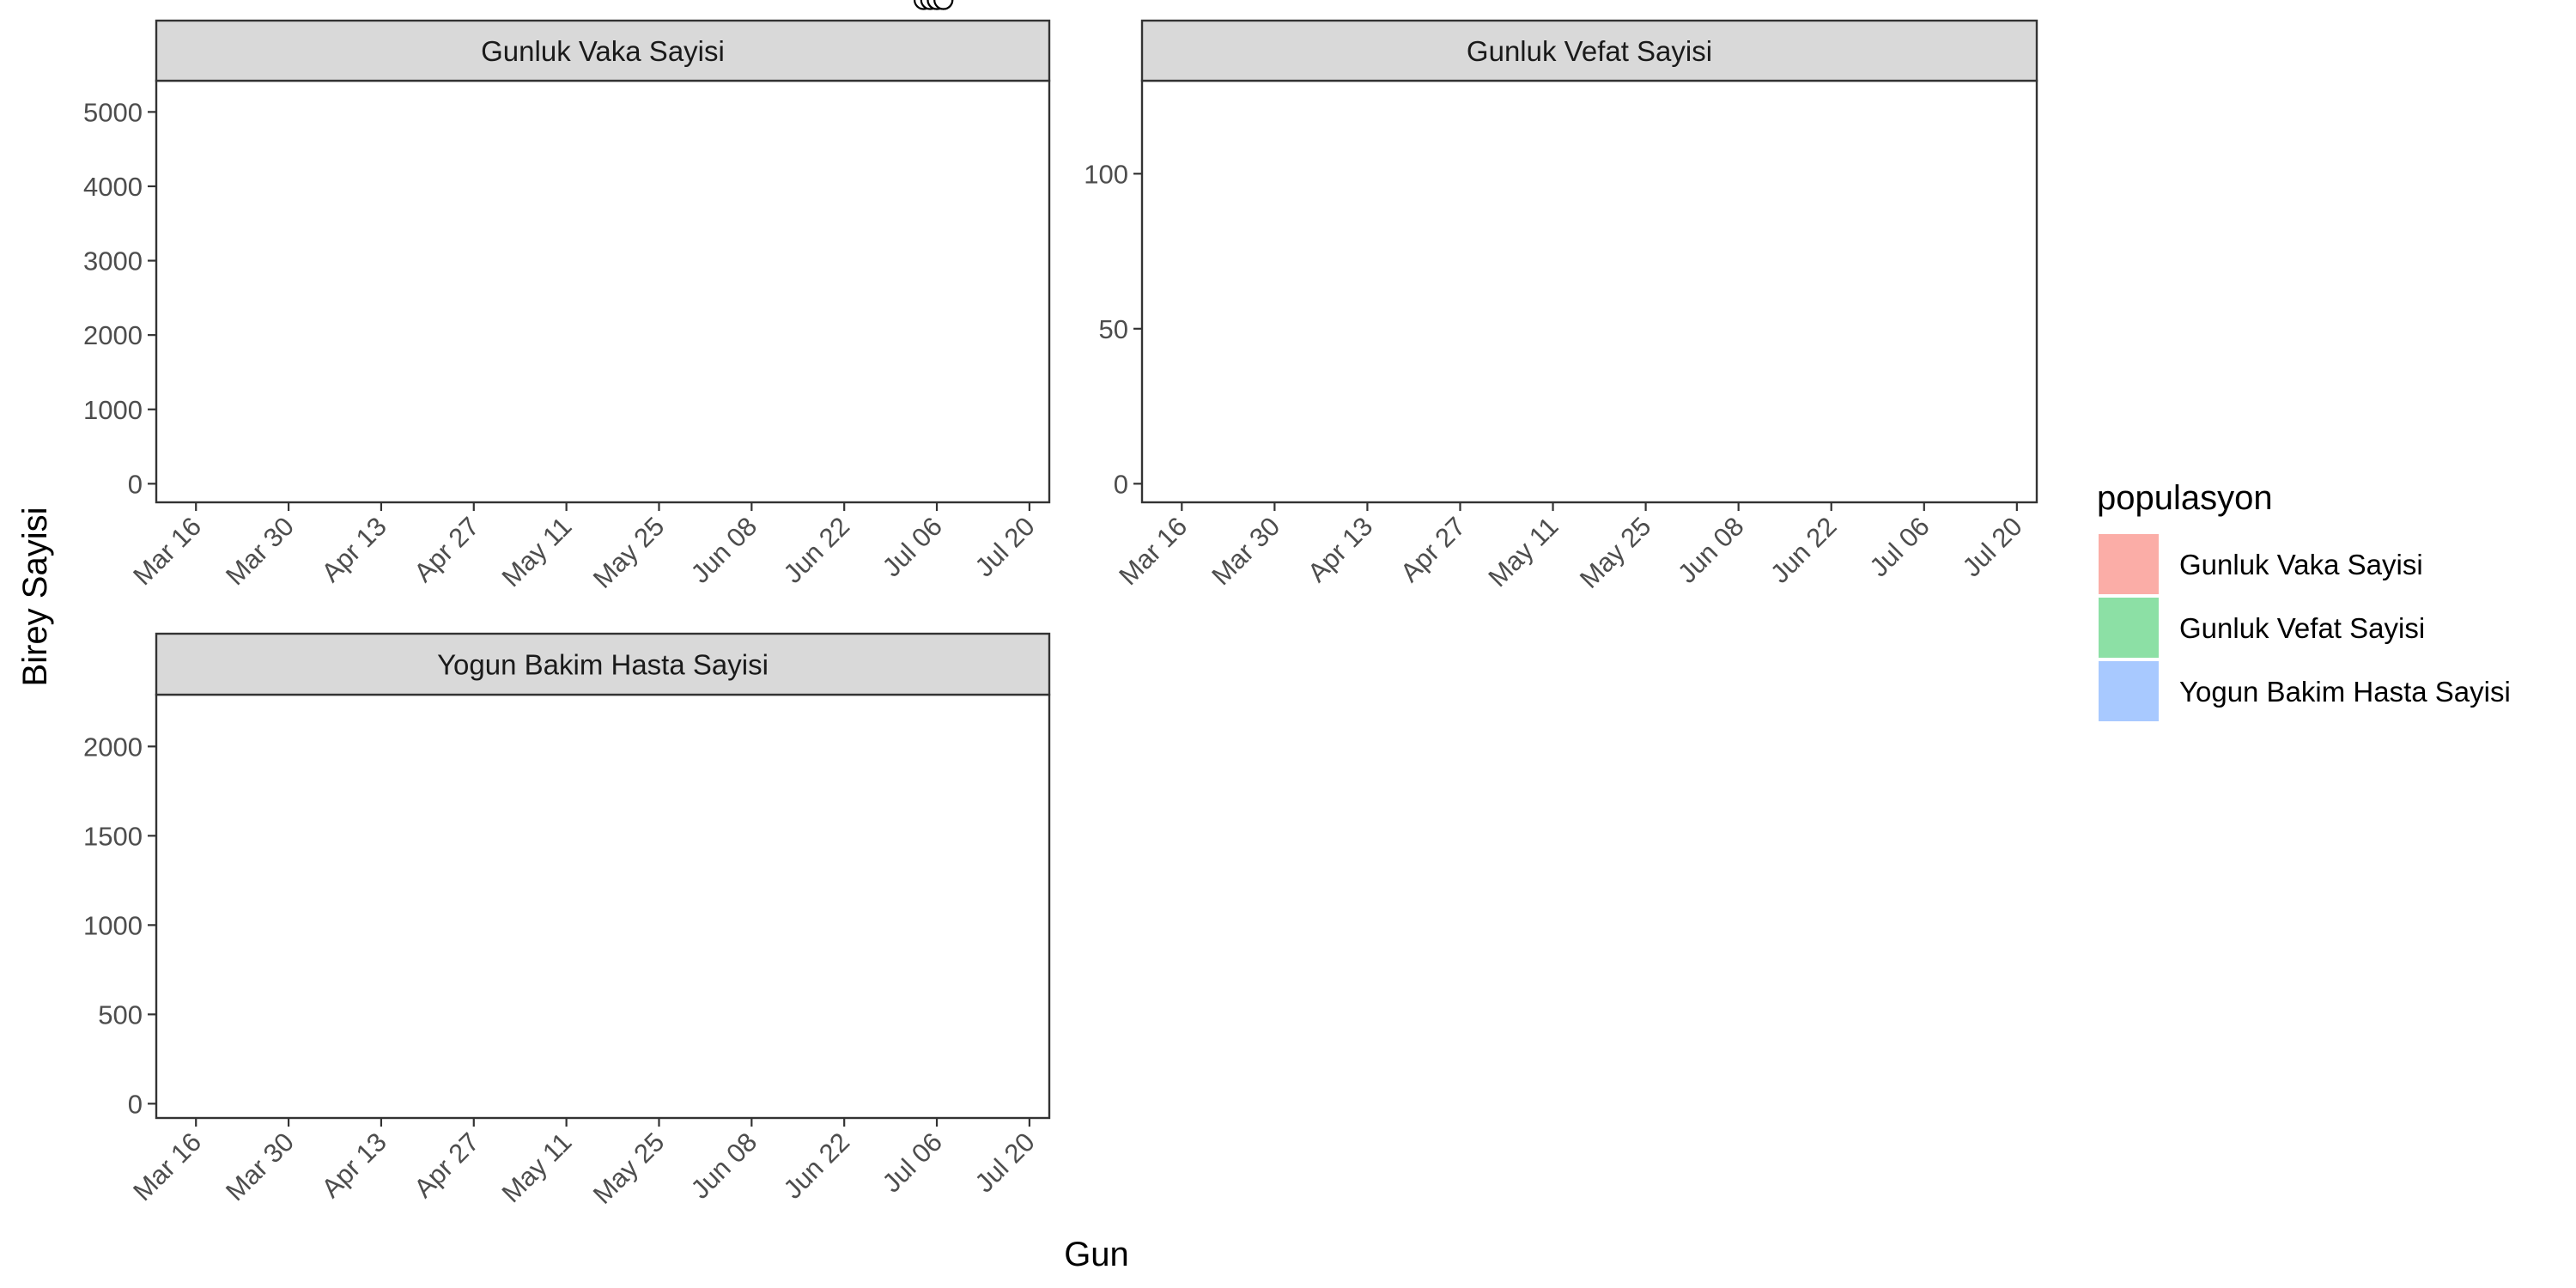 The width and height of the screenshot is (2576, 1288). I want to click on strip-title-deaths: Gunluk Vefat Sayisi, so click(1590, 51).